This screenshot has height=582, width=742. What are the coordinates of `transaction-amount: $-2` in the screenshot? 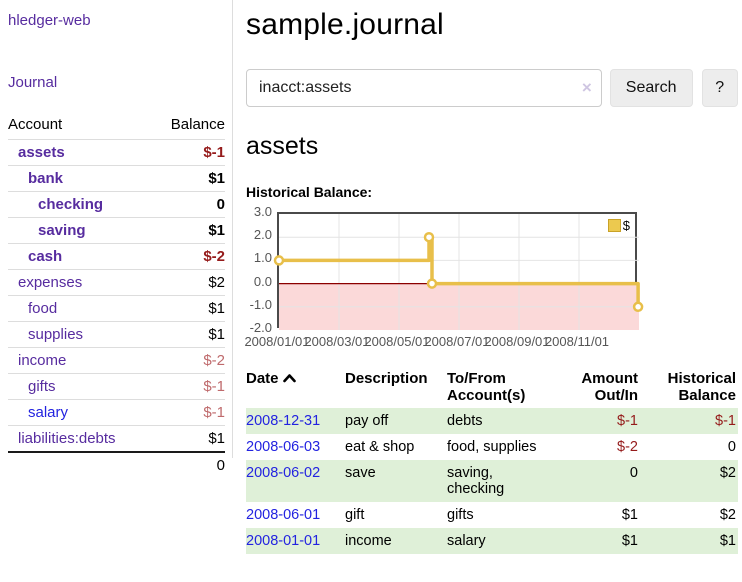 It's located at (627, 447).